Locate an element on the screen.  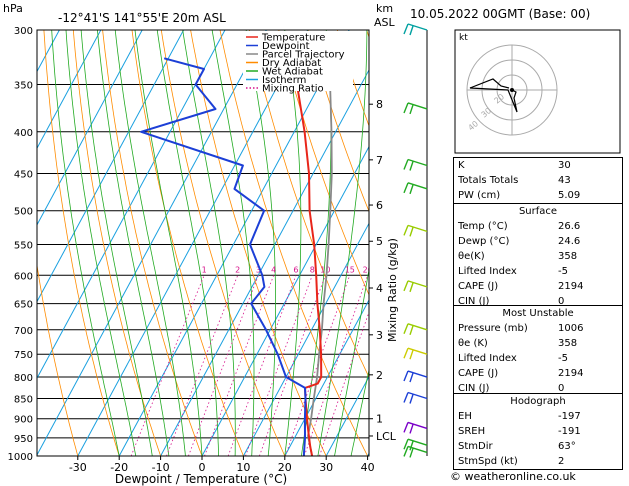
index-row: K 30 is located at coordinates (538, 165).